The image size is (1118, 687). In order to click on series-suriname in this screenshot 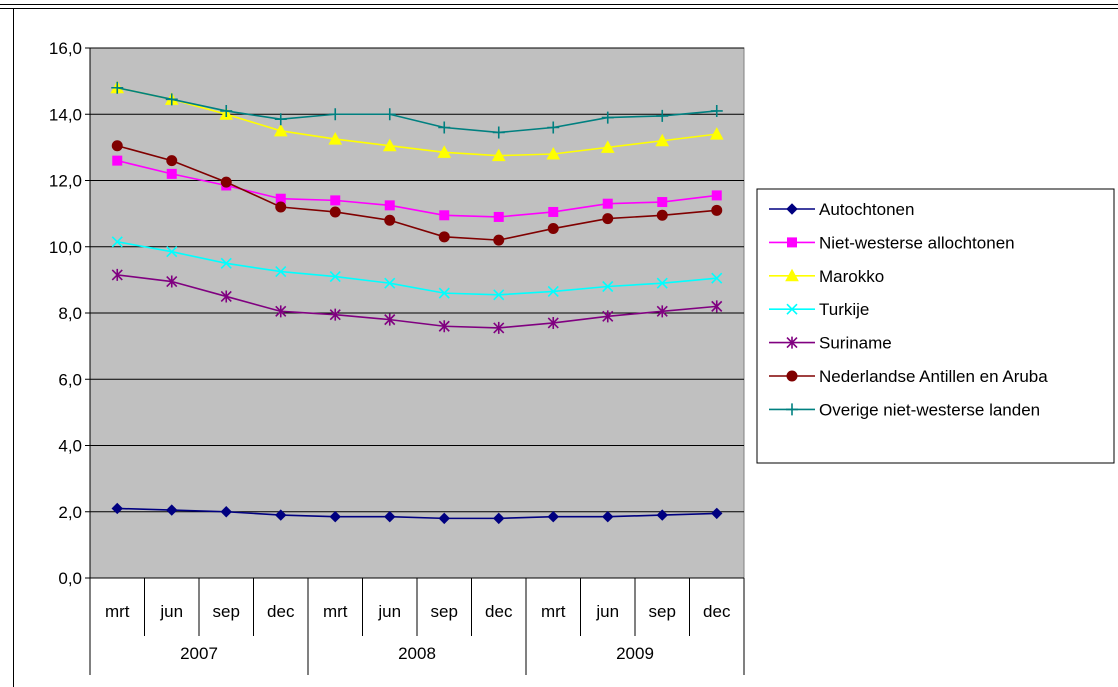, I will do `click(417, 301)`.